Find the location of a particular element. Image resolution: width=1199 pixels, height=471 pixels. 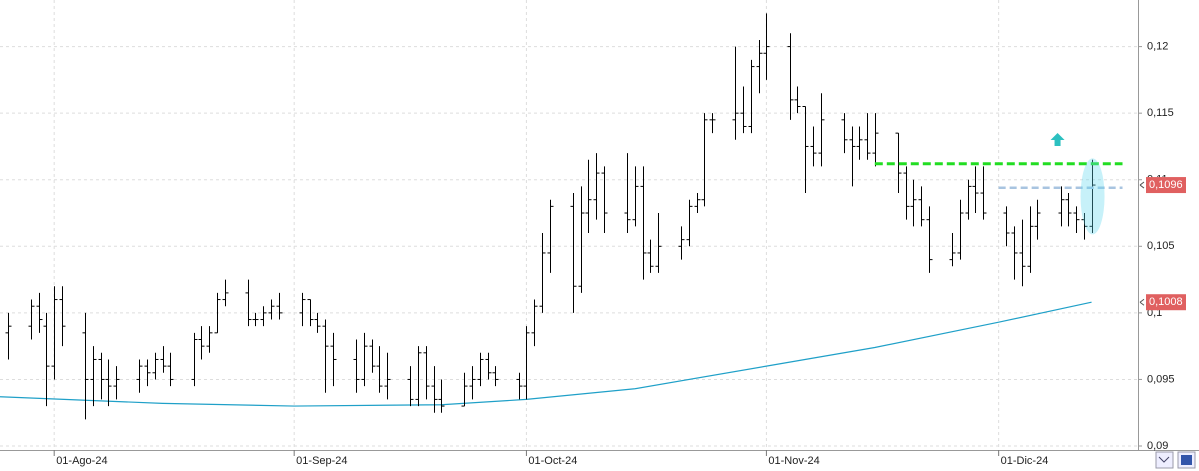

y-tick-label: 0,12 is located at coordinates (1157, 47).